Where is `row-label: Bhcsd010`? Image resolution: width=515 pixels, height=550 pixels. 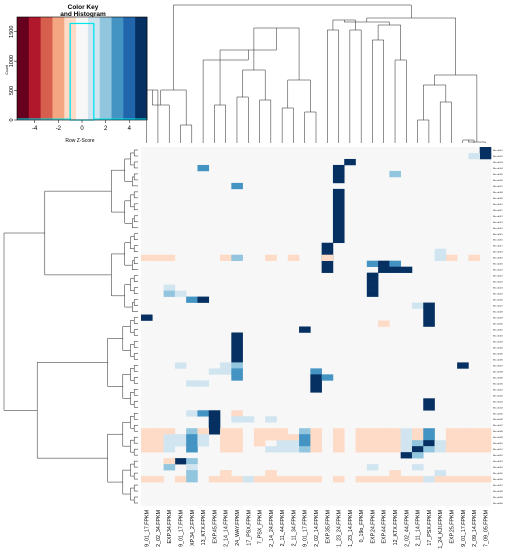 row-label: Bhcsd010 is located at coordinates (498, 205).